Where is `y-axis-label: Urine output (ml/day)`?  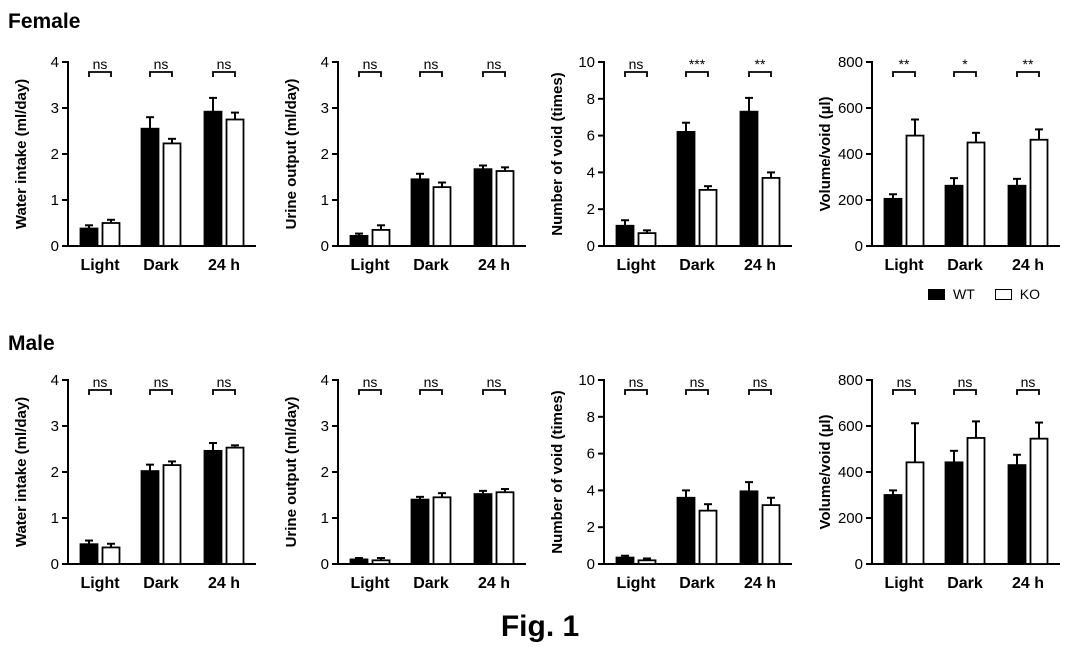 y-axis-label: Urine output (ml/day) is located at coordinates (291, 472).